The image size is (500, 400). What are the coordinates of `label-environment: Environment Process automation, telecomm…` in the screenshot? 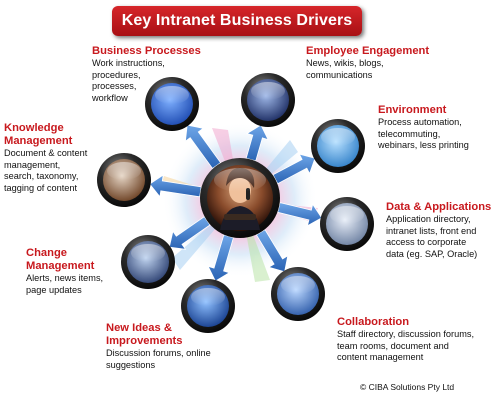 It's located at (423, 128).